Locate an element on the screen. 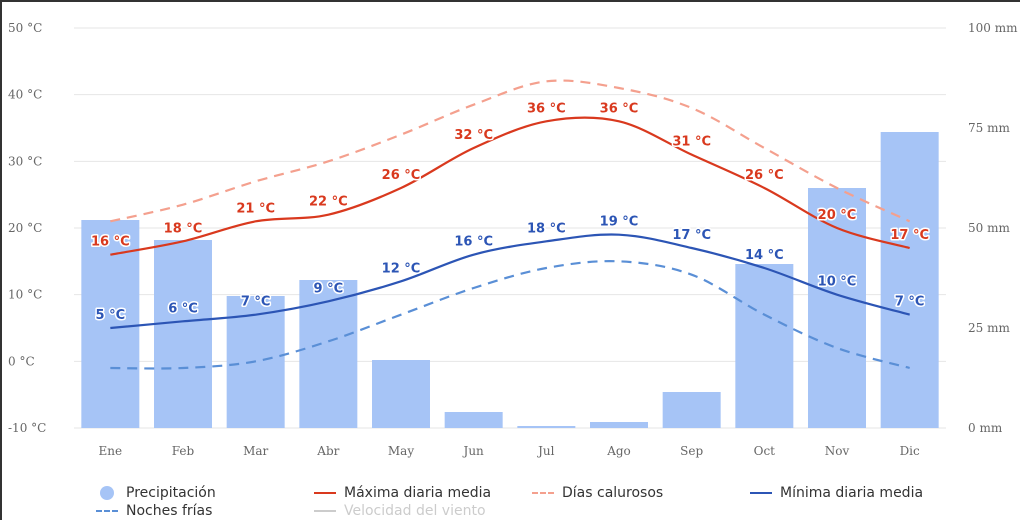  x-tick-label: May is located at coordinates (401, 451).